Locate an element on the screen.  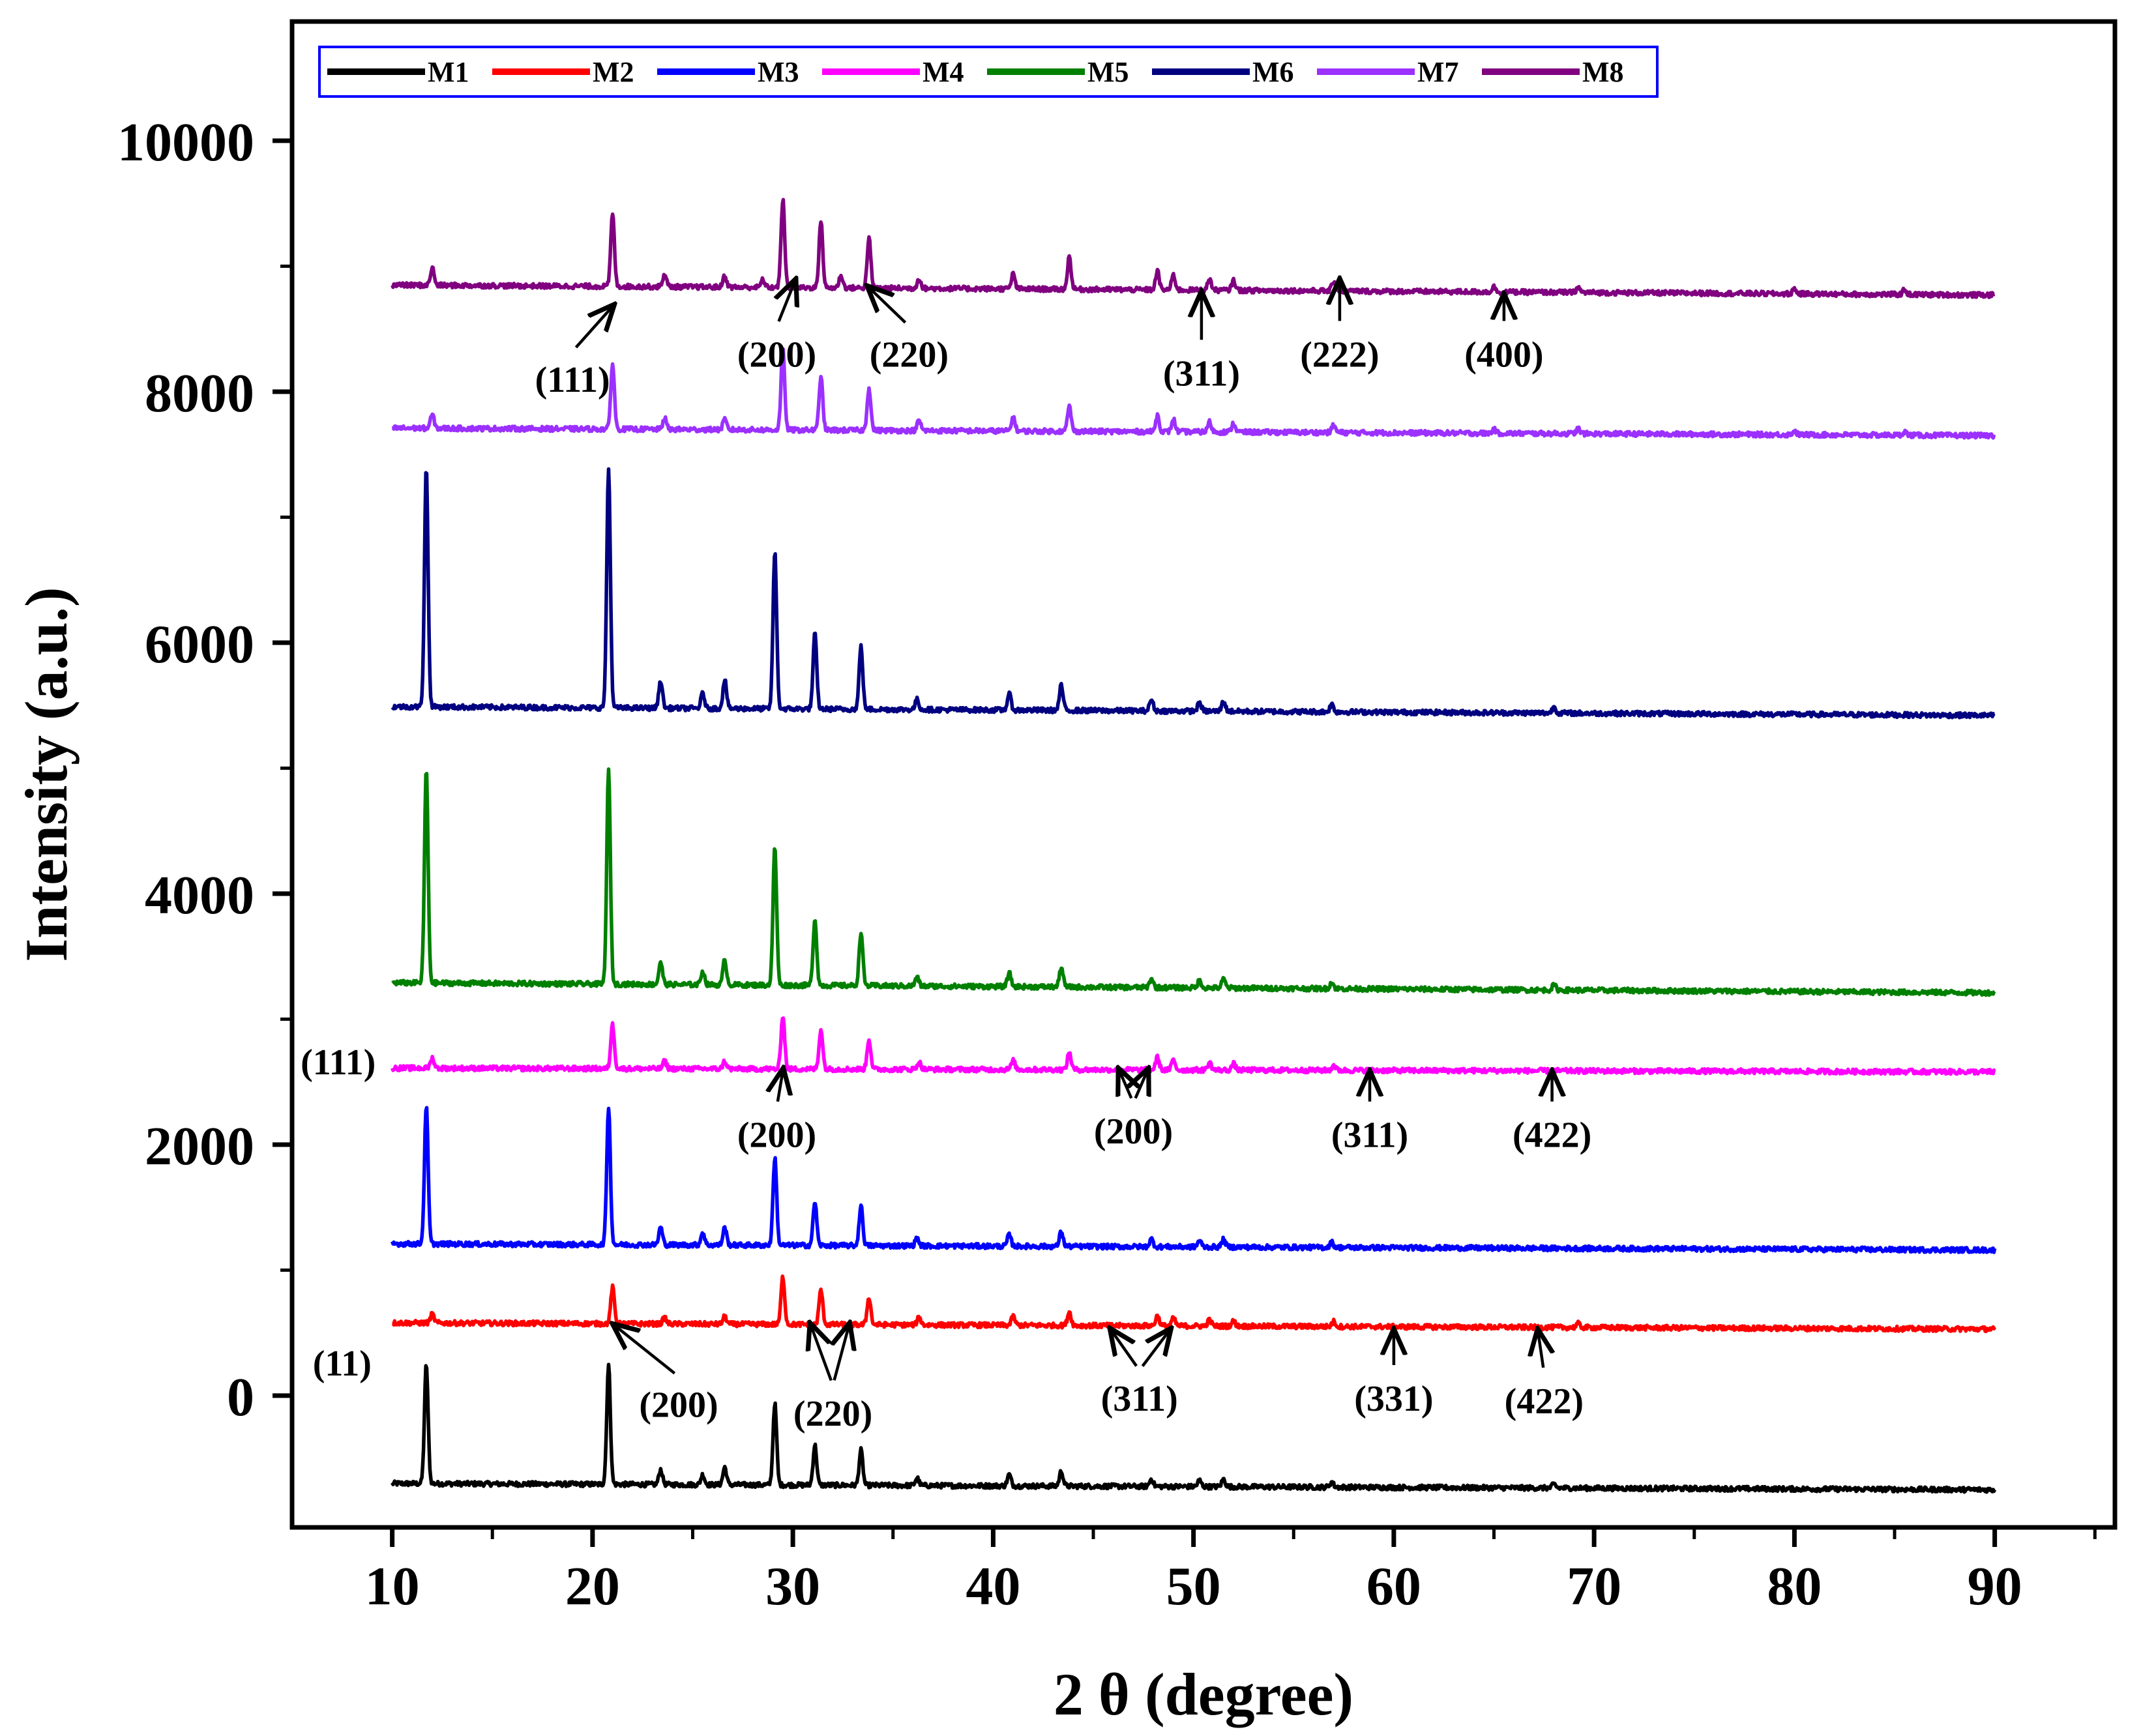
legend-items: M1 M2 M3 M4 M5 M6 M7 M8 is located at coordinates (975, 72).